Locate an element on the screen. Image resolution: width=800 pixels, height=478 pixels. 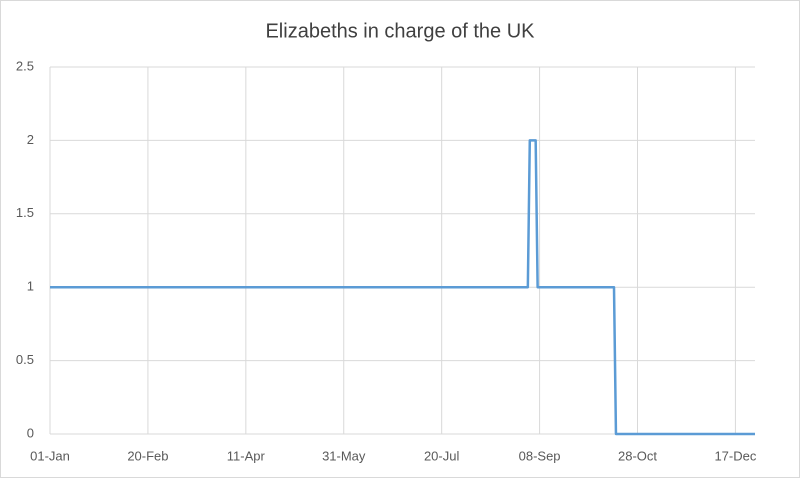
x-tick-label: 28-Oct is located at coordinates (637, 455).